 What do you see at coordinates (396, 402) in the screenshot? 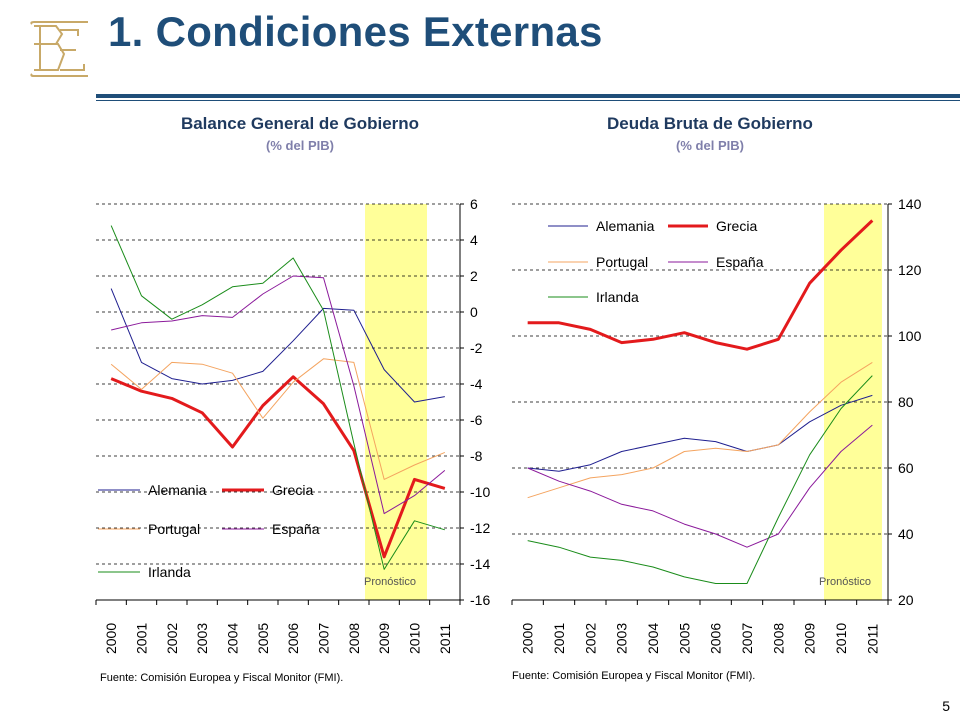
I see `forecast-band` at bounding box center [396, 402].